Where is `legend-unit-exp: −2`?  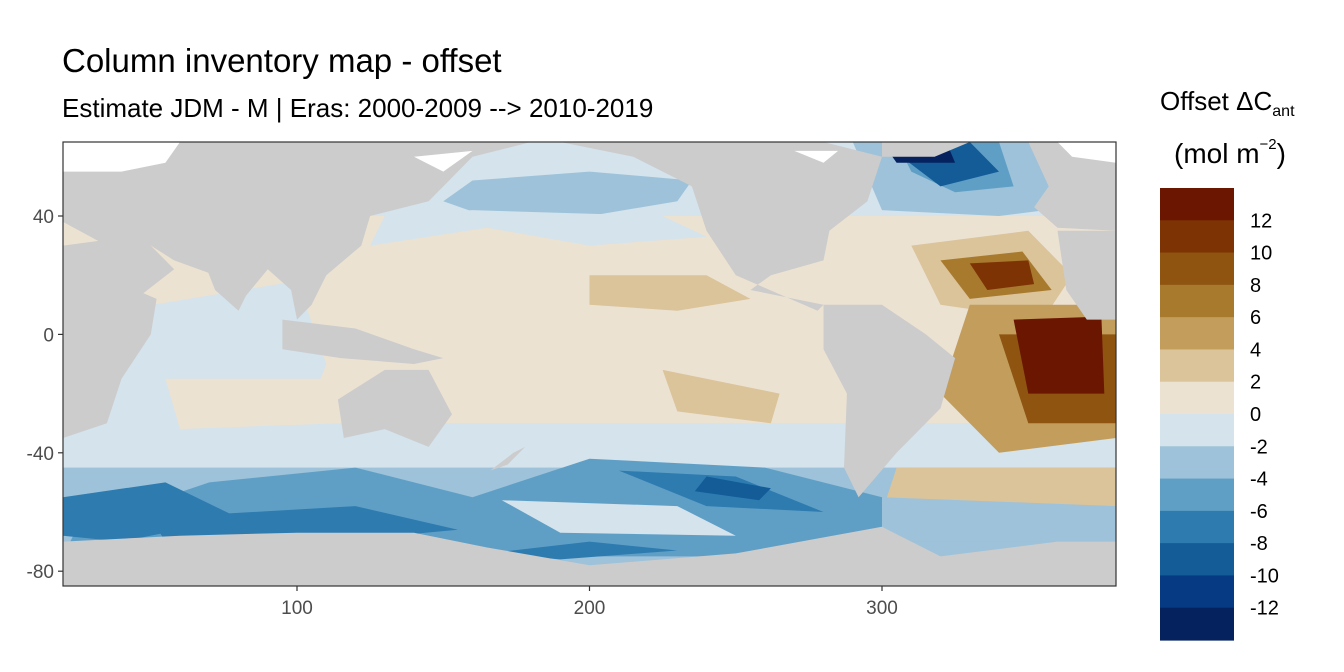 legend-unit-exp: −2 is located at coordinates (1268, 144).